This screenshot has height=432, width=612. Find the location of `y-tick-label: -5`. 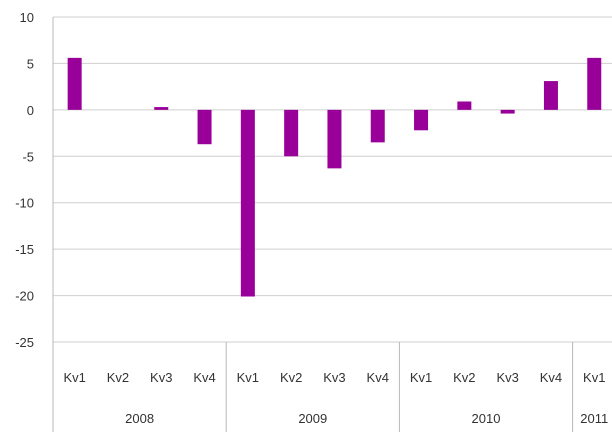

y-tick-label: -5 is located at coordinates (28, 156).